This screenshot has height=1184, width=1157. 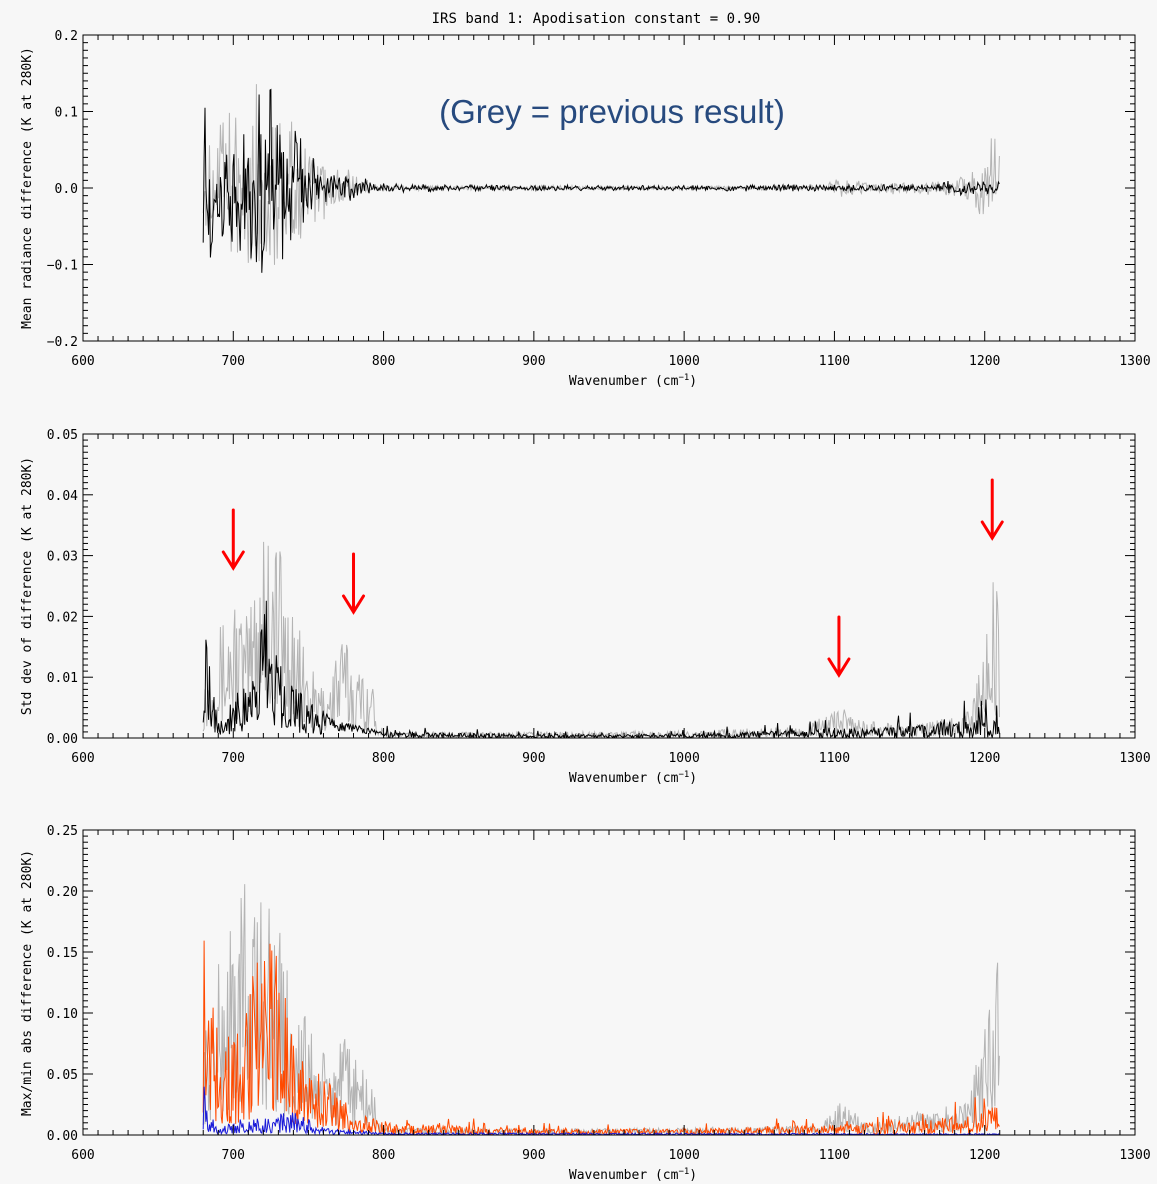 I want to click on grey-annotation: (Grey = previous result), so click(x=612, y=111).